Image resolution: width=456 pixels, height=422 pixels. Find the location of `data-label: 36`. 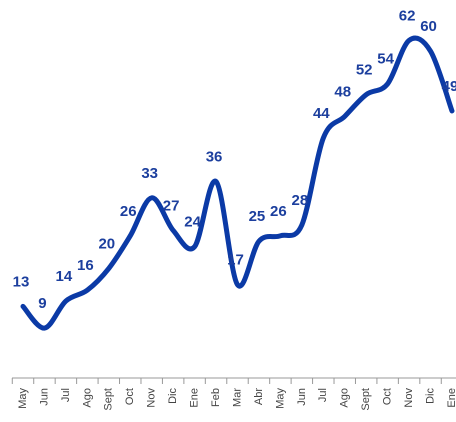

data-label: 36 is located at coordinates (214, 156).